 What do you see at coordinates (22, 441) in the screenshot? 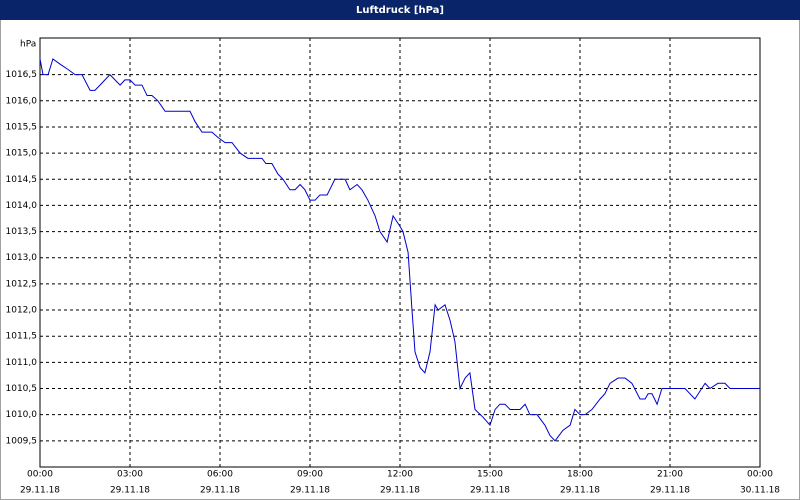
I see `y-tick-label: 1009,5` at bounding box center [22, 441].